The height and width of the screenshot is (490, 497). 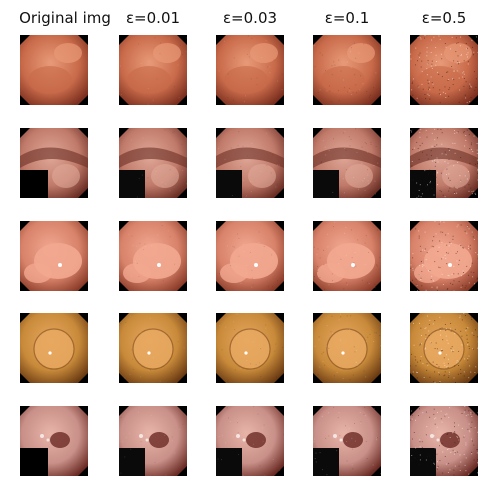 What do you see at coordinates (250, 18) in the screenshot?
I see `column-title: ε=0.03` at bounding box center [250, 18].